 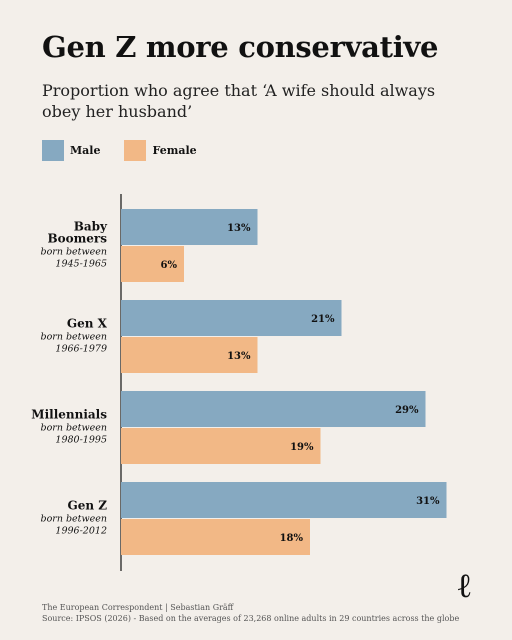 I want to click on data-label-male-3: 29%, so click(x=407, y=410).